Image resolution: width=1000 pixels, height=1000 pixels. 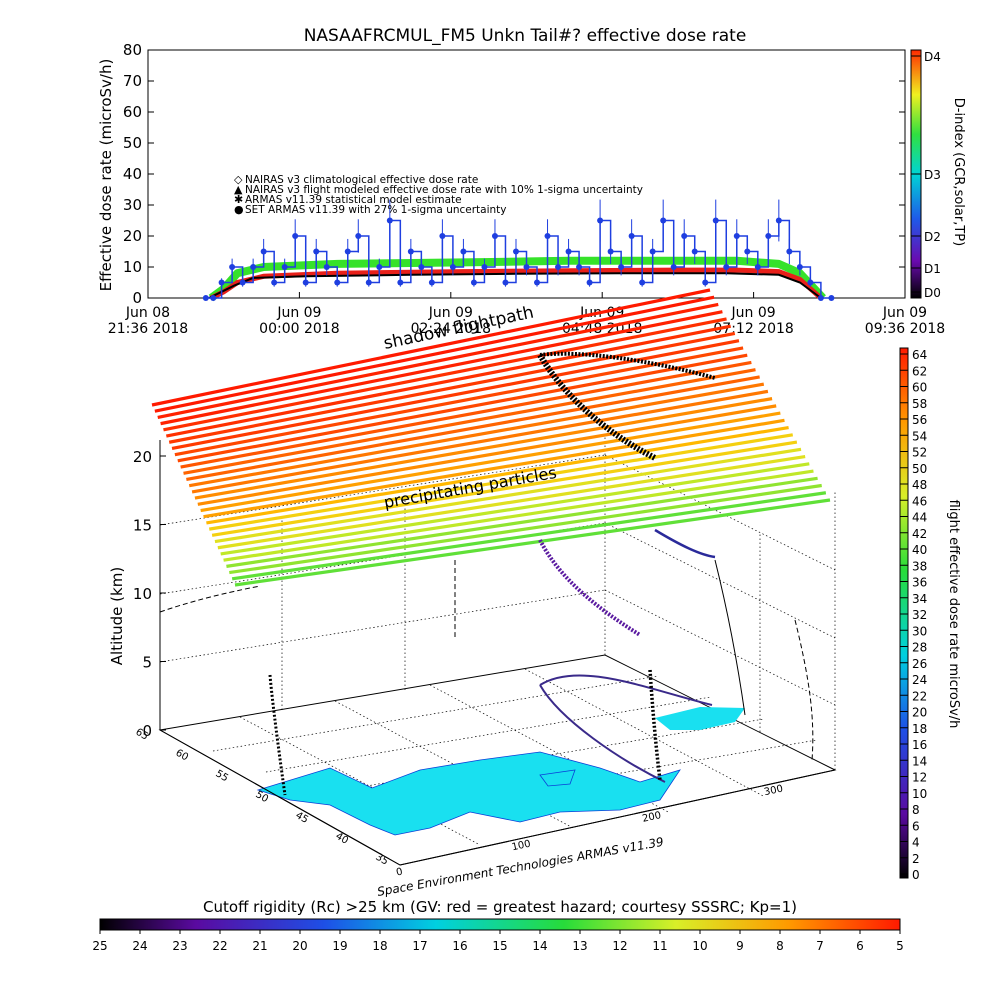 I want to click on rigidity-tick-label: 20, so click(x=299, y=946).